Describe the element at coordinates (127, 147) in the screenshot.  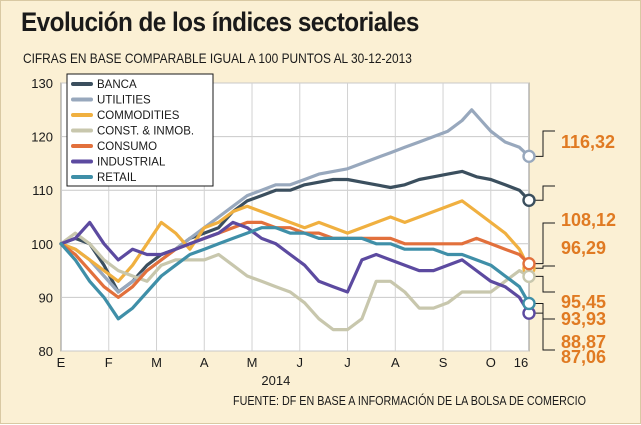
I see `legend-label: CONSUMO` at that location.